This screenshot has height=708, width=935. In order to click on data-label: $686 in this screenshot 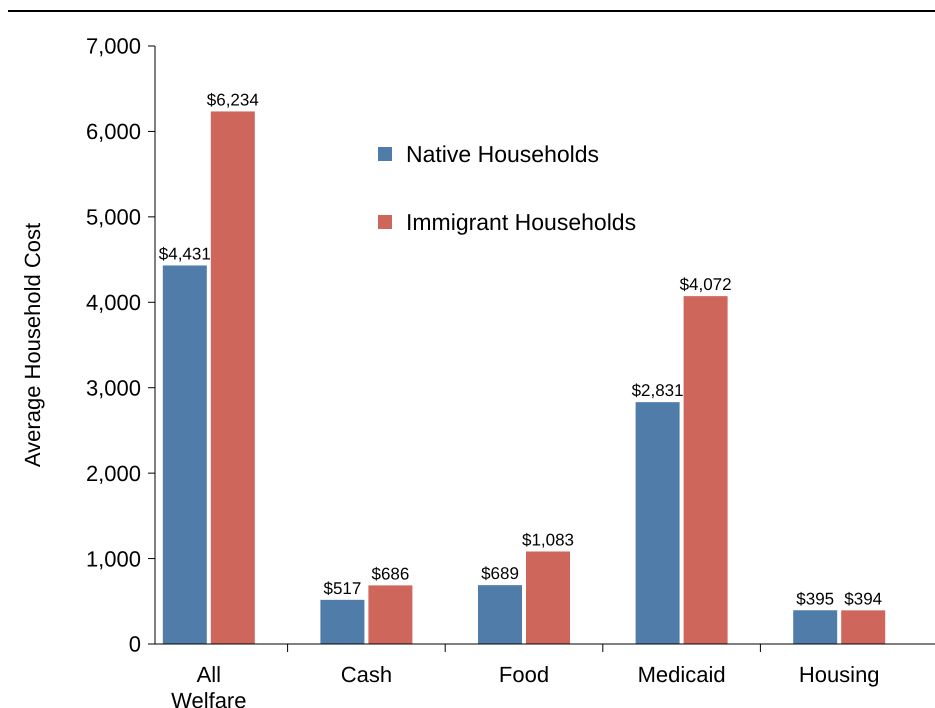, I will do `click(390, 574)`.